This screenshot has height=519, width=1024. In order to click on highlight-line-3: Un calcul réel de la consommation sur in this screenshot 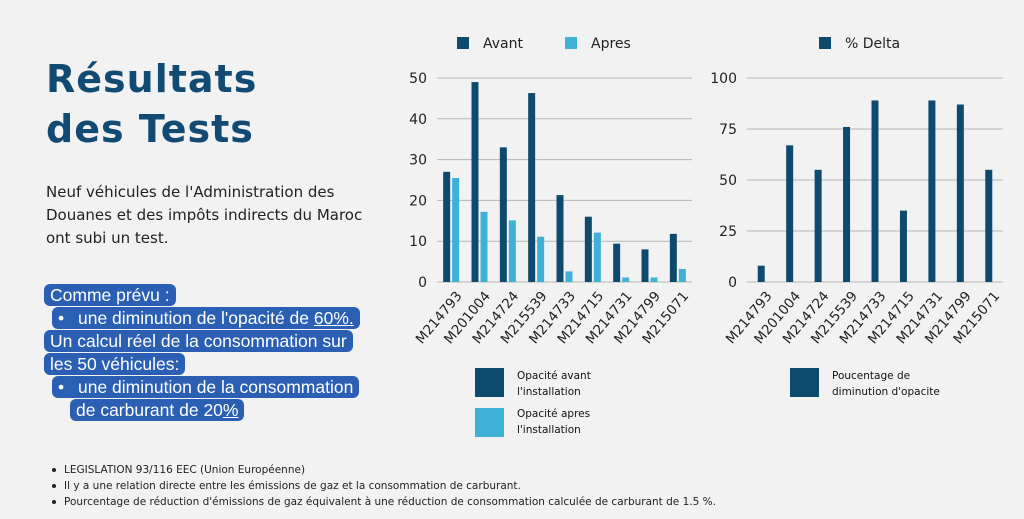, I will do `click(198, 341)`.